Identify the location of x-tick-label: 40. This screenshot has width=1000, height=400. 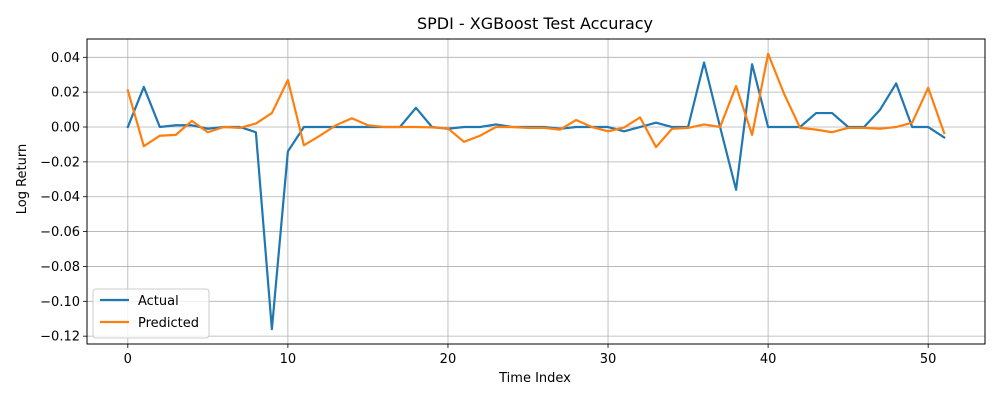
(768, 359).